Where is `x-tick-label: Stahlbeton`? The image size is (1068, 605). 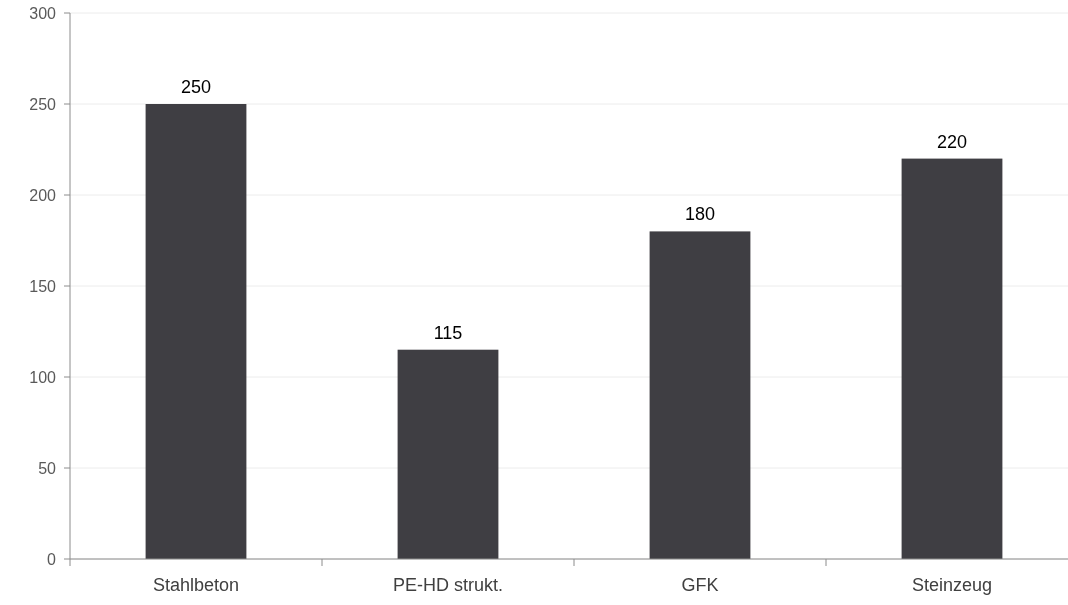 x-tick-label: Stahlbeton is located at coordinates (196, 585).